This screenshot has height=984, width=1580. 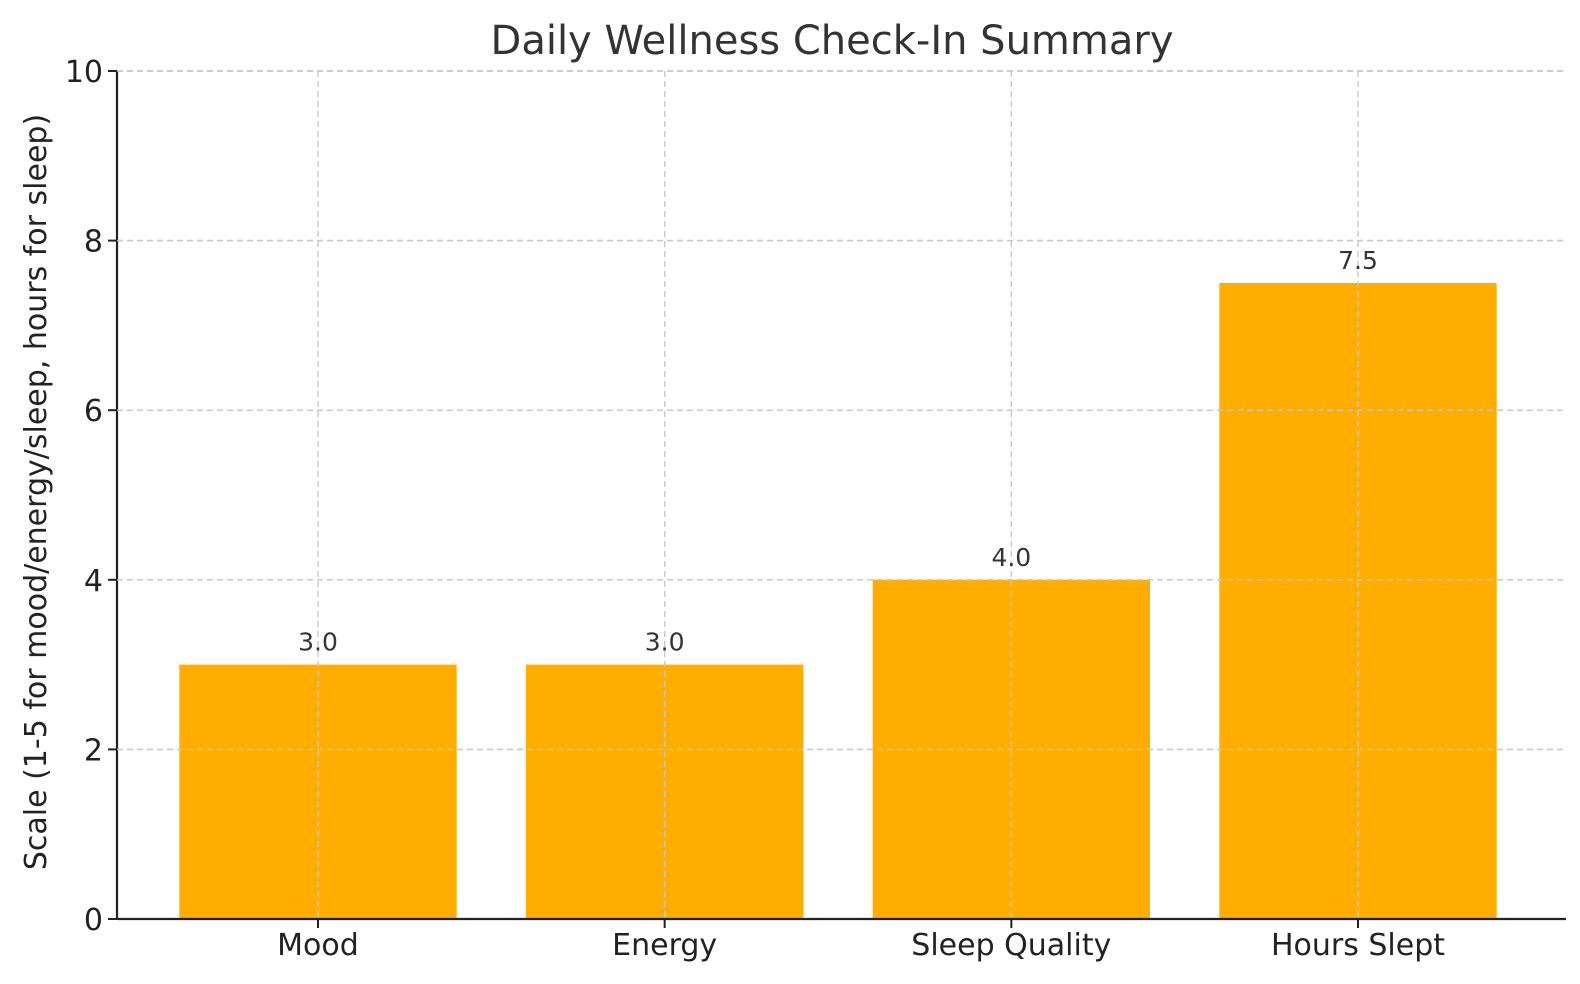 What do you see at coordinates (1358, 260) in the screenshot?
I see `data-label: 7.5` at bounding box center [1358, 260].